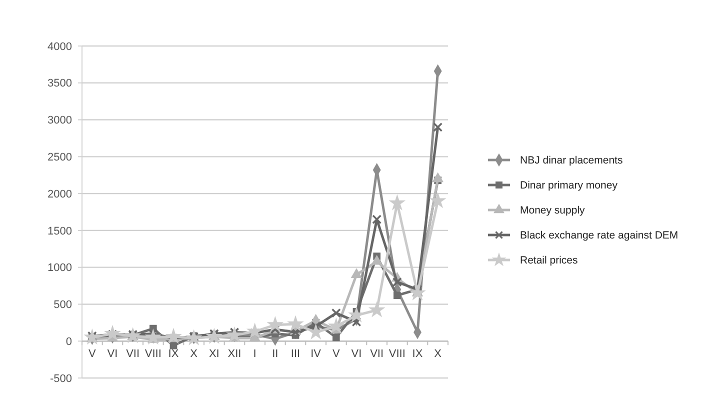 The height and width of the screenshot is (401, 720). I want to click on y-tick-label: 0, so click(69, 342).